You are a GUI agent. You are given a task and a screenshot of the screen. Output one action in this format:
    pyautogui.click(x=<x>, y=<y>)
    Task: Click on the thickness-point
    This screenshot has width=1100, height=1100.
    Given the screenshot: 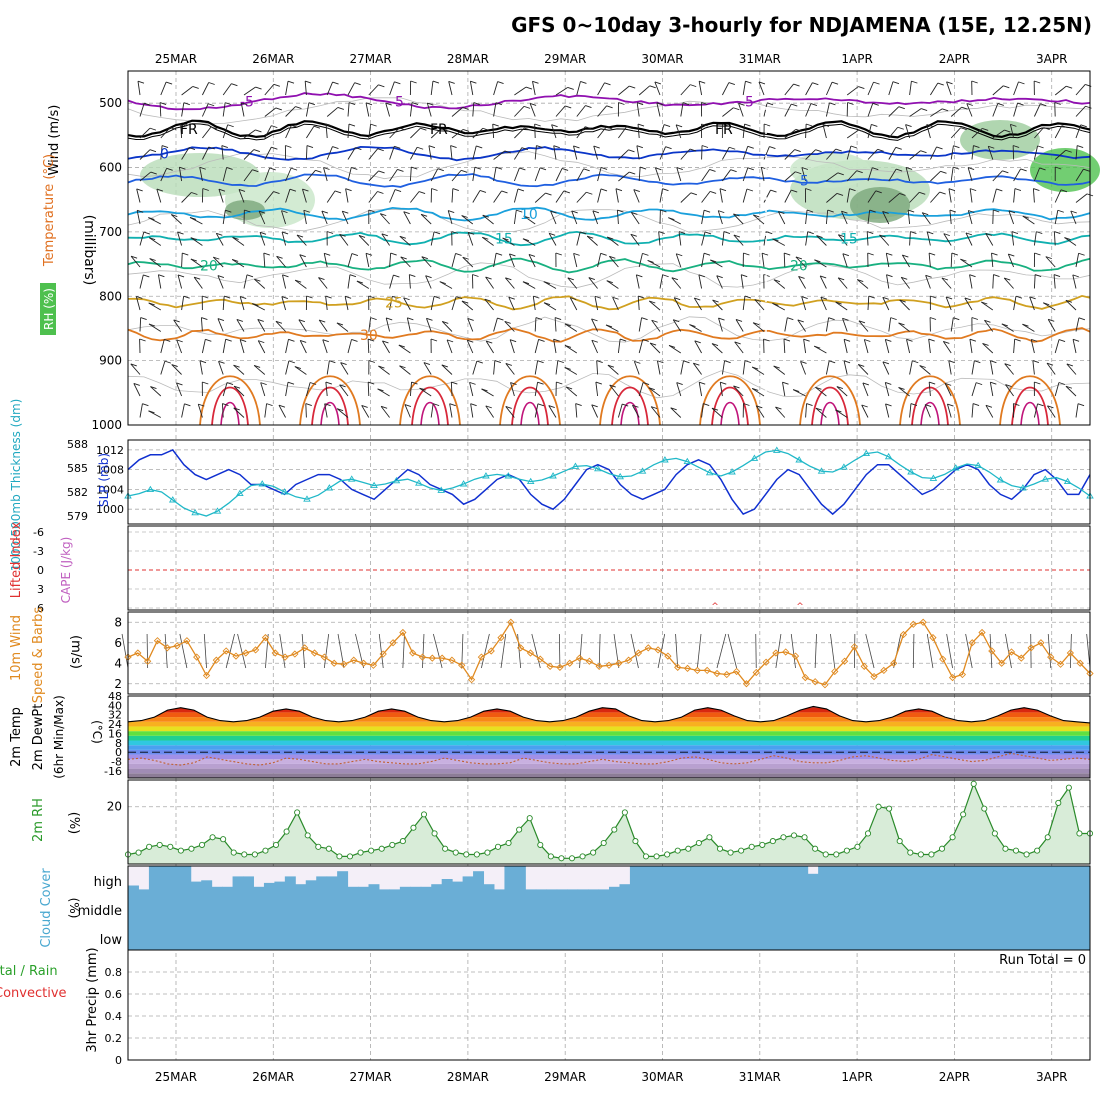 What is the action you would take?
    pyautogui.click(x=821, y=470)
    